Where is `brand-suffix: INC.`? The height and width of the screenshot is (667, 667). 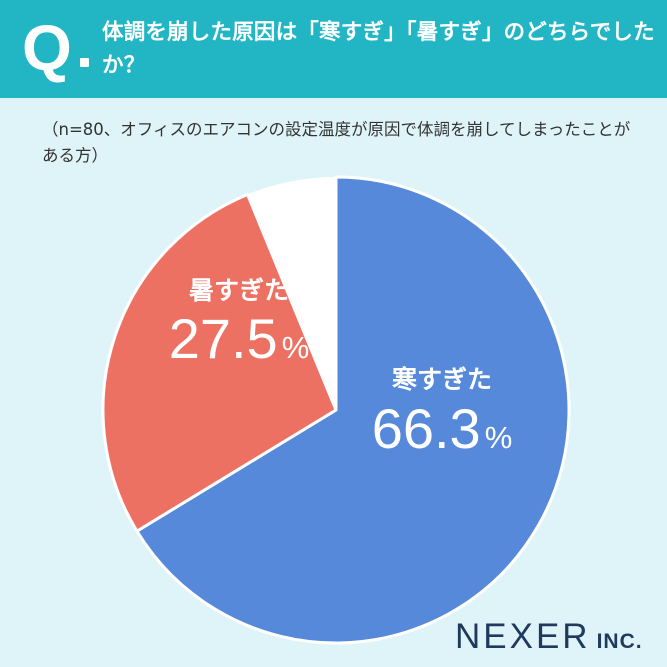
brand-suffix: INC. is located at coordinates (619, 641).